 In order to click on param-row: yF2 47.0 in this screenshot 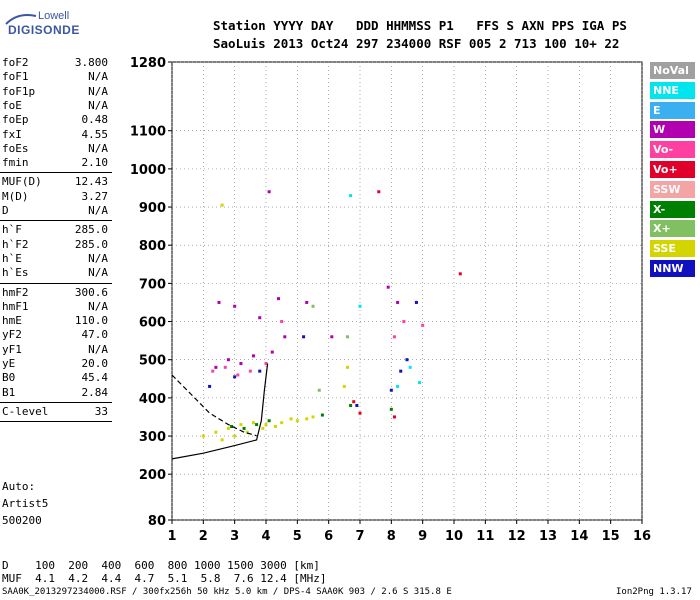, I will do `click(55, 335)`.